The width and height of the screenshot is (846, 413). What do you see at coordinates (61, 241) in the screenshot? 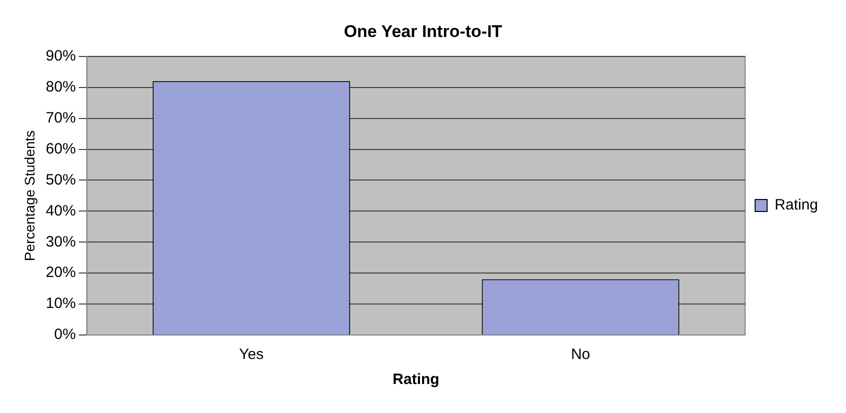
I see `y-tick-label: 30%` at bounding box center [61, 241].